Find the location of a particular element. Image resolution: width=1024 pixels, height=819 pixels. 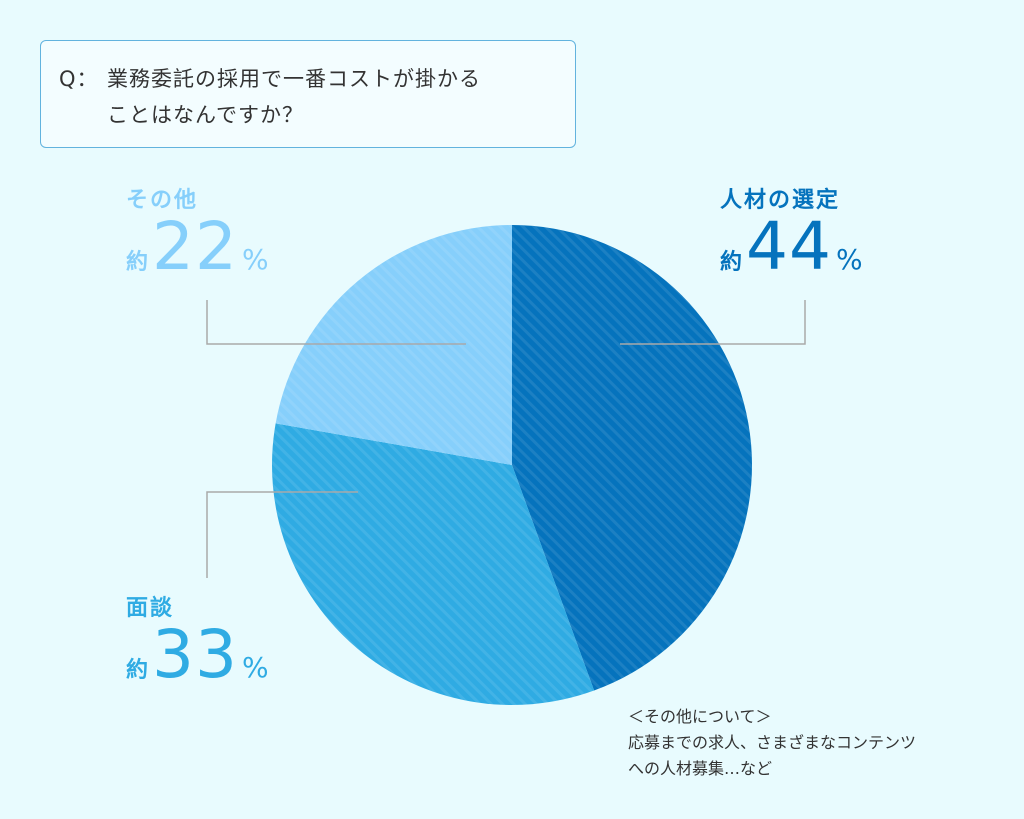

slice-label-other: その他 約 22 % is located at coordinates (197, 231).